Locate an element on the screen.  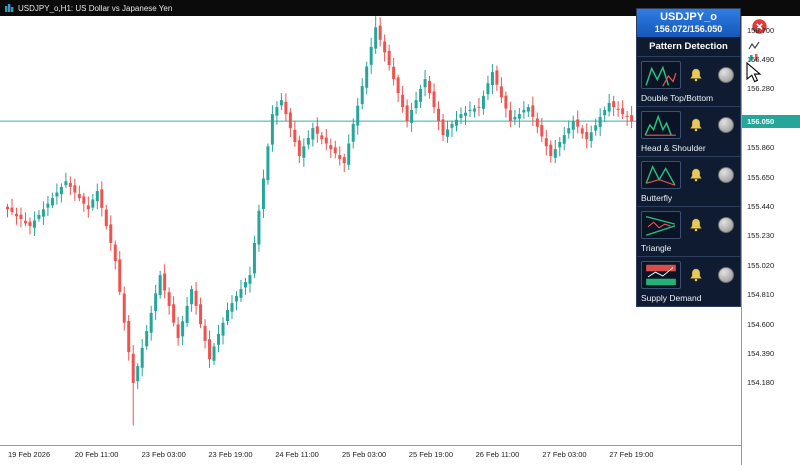
price-axis-label: 154.390 is located at coordinates (761, 353).